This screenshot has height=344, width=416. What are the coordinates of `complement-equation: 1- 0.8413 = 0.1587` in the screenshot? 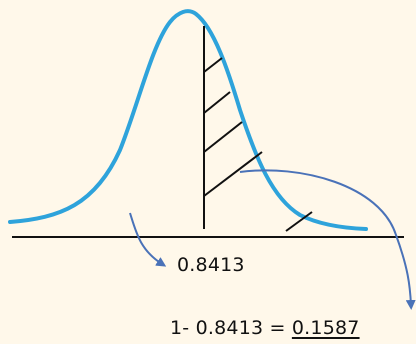 It's located at (265, 328).